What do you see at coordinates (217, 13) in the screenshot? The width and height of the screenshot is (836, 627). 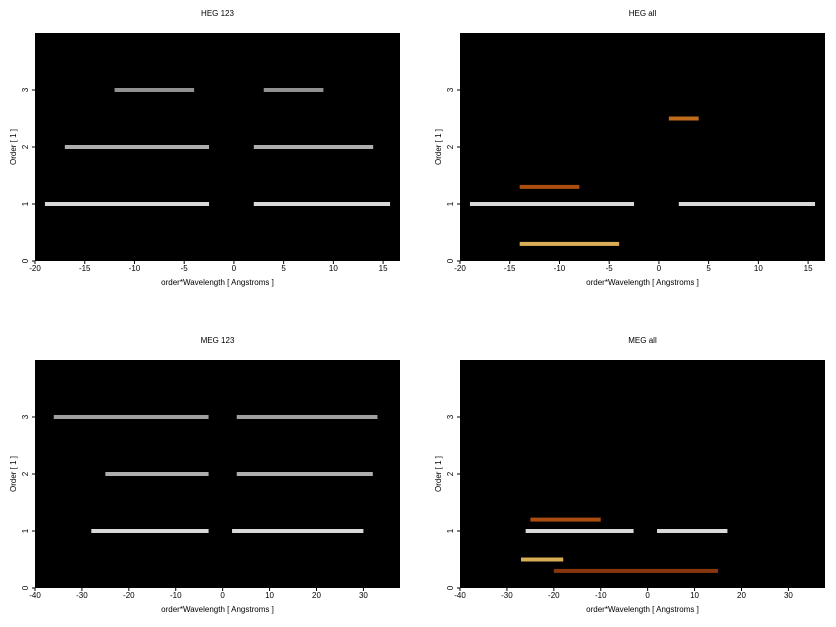 I see `panel-title: HEG 123` at bounding box center [217, 13].